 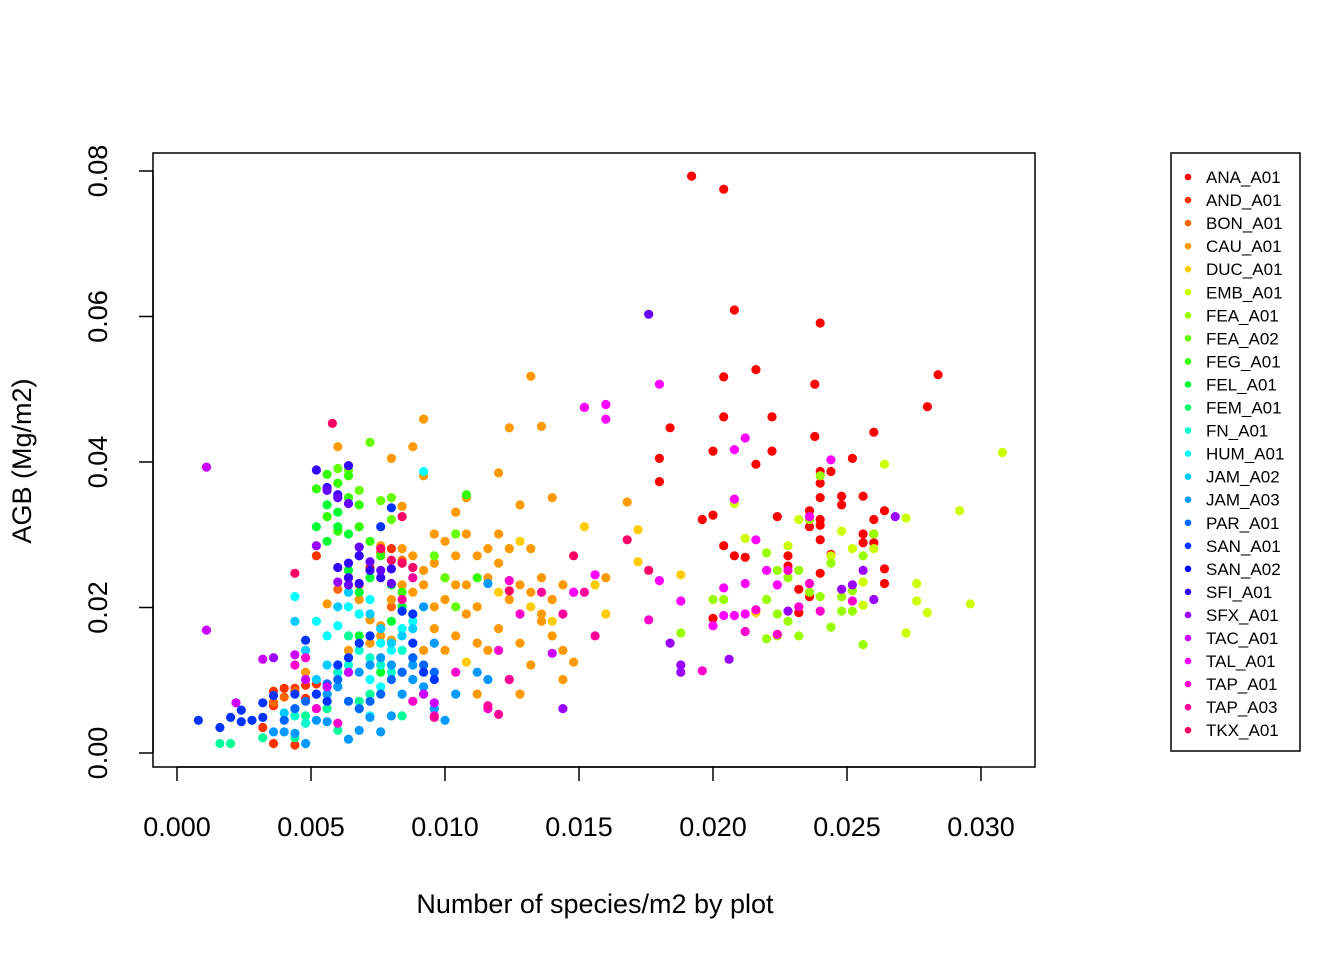 I want to click on legend-label: HUM_A01, so click(x=1245, y=454).